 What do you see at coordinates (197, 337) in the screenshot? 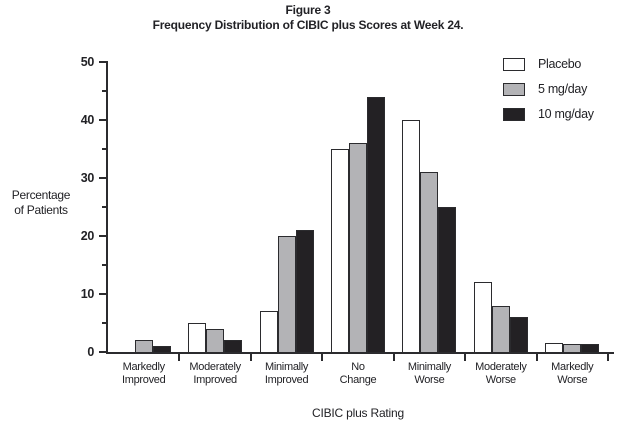
I see `bar-placebo-moderately-improved` at bounding box center [197, 337].